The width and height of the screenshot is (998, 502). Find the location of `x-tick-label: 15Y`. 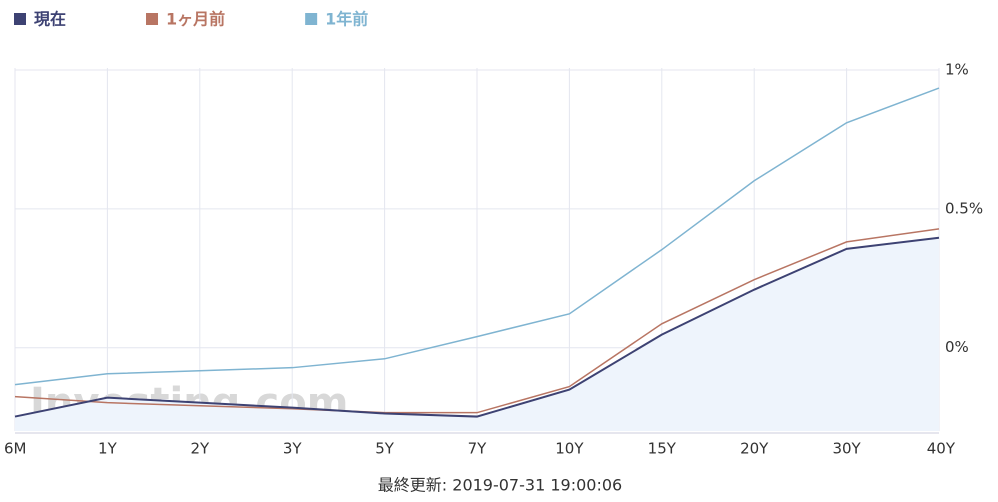

x-tick-label: 15Y is located at coordinates (662, 449).